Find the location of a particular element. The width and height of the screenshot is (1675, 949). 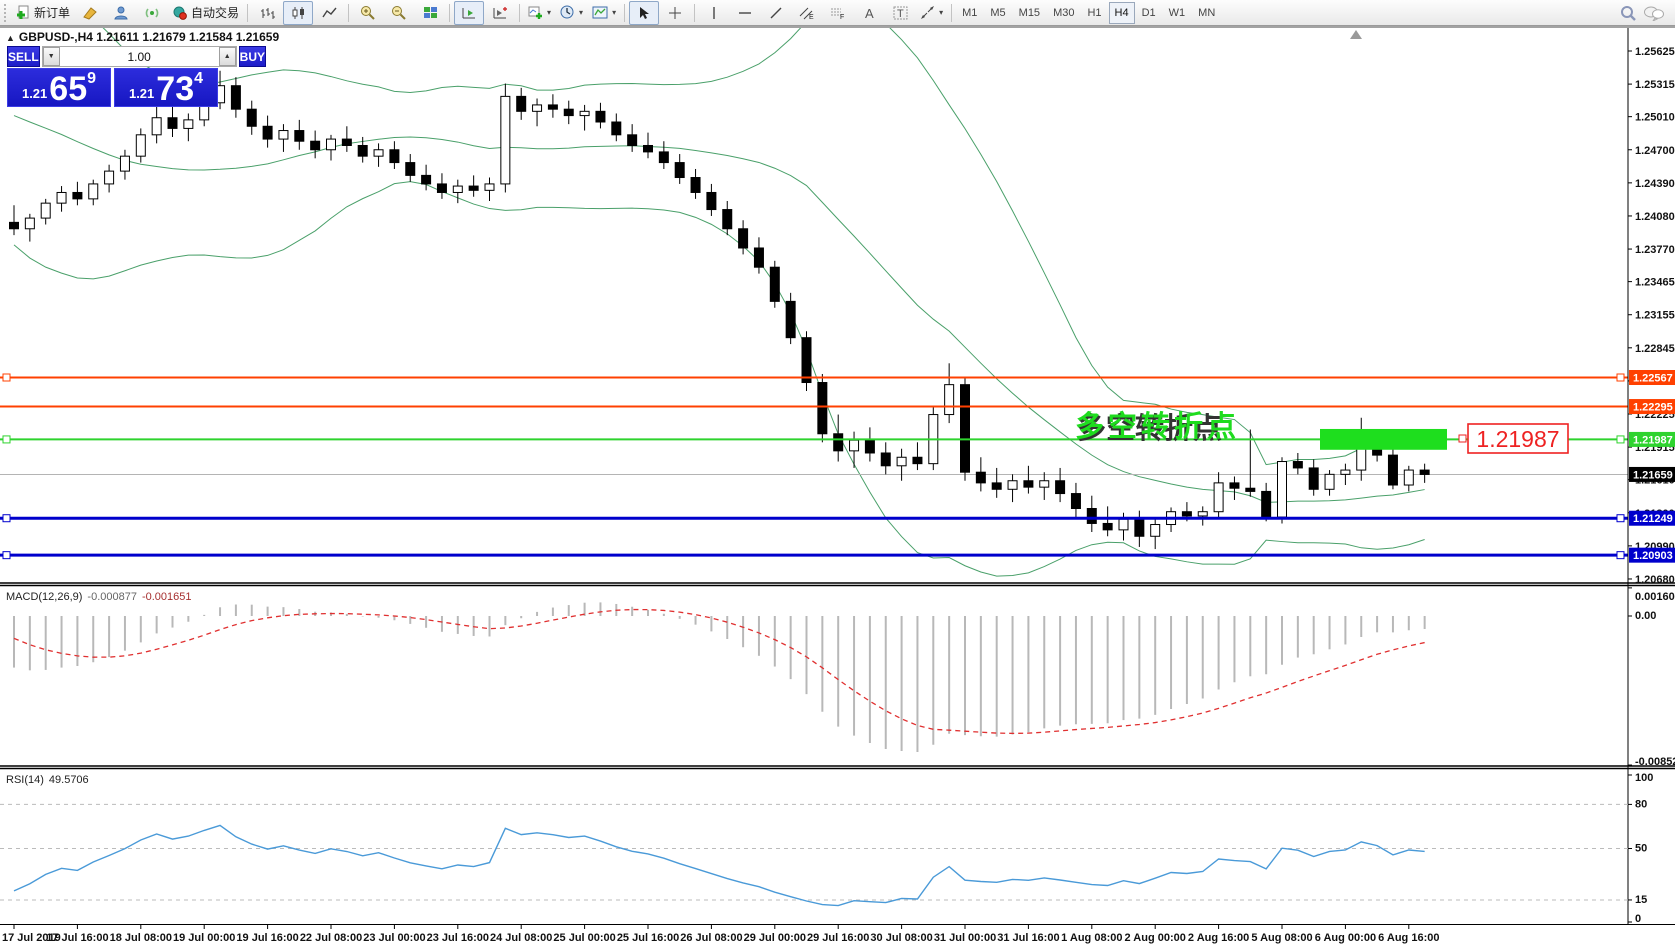

vertical-line-icon is located at coordinates (714, 12).